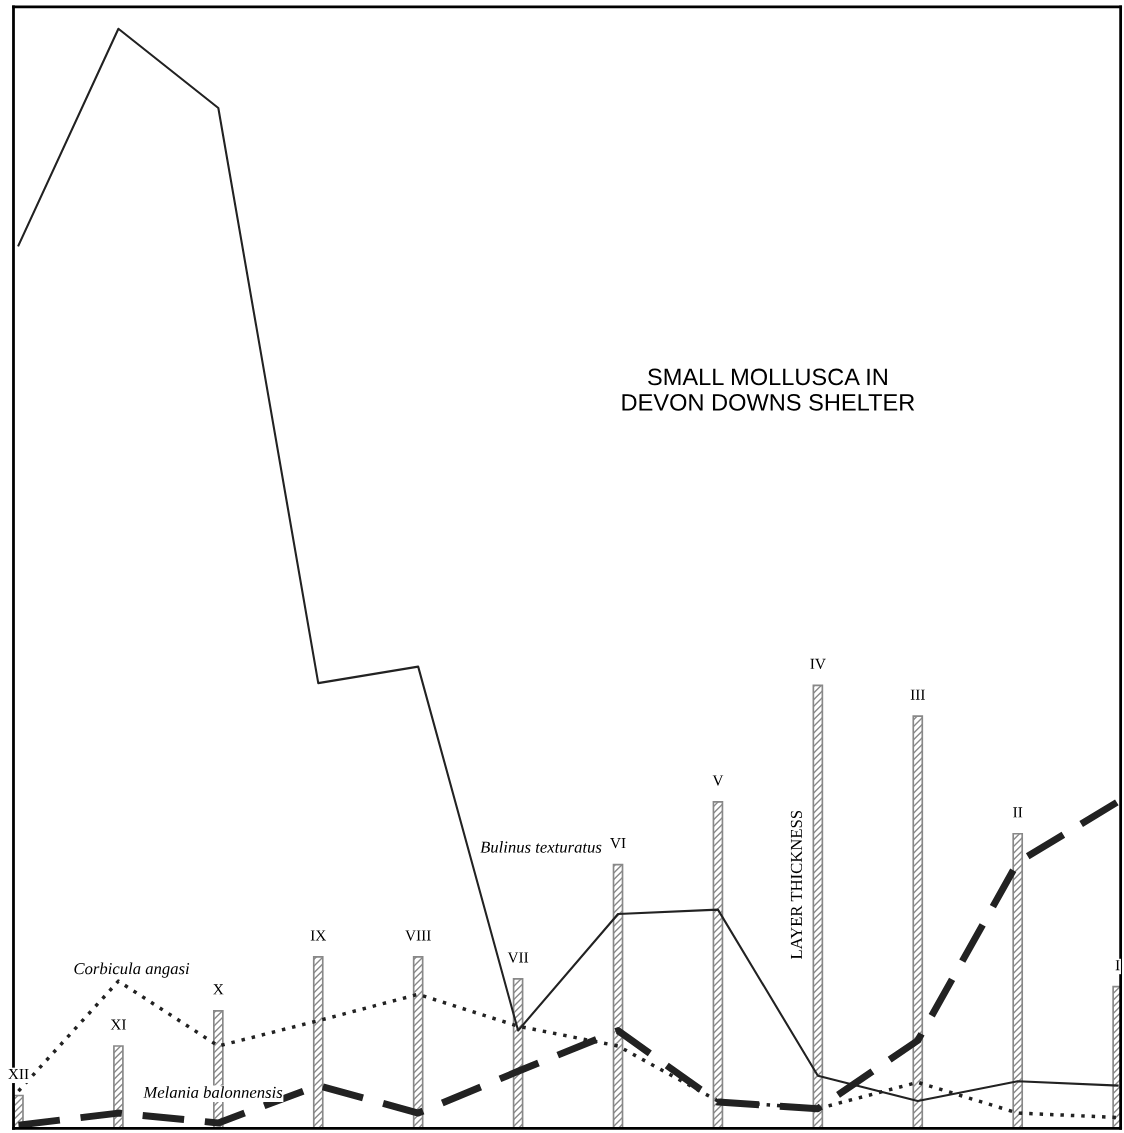 This screenshot has width=1124, height=1133. I want to click on text: LAYER THICKNESS, so click(796, 885).